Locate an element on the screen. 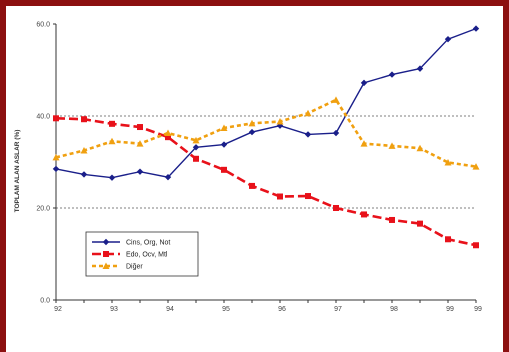 This screenshot has height=352, width=509. x-tick-label: 93 is located at coordinates (114, 309).